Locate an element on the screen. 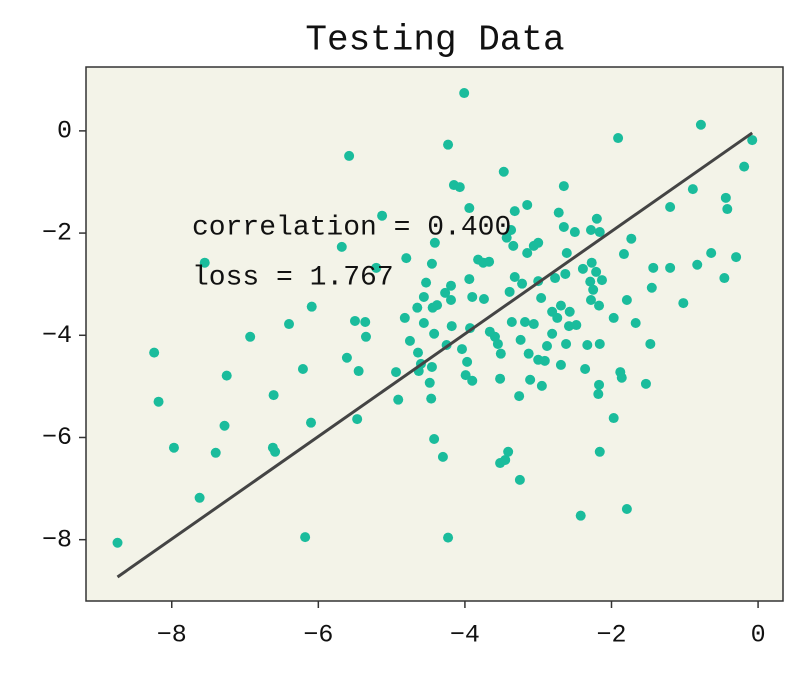 This screenshot has width=803, height=673. x-tick-label: −8 is located at coordinates (172, 635).